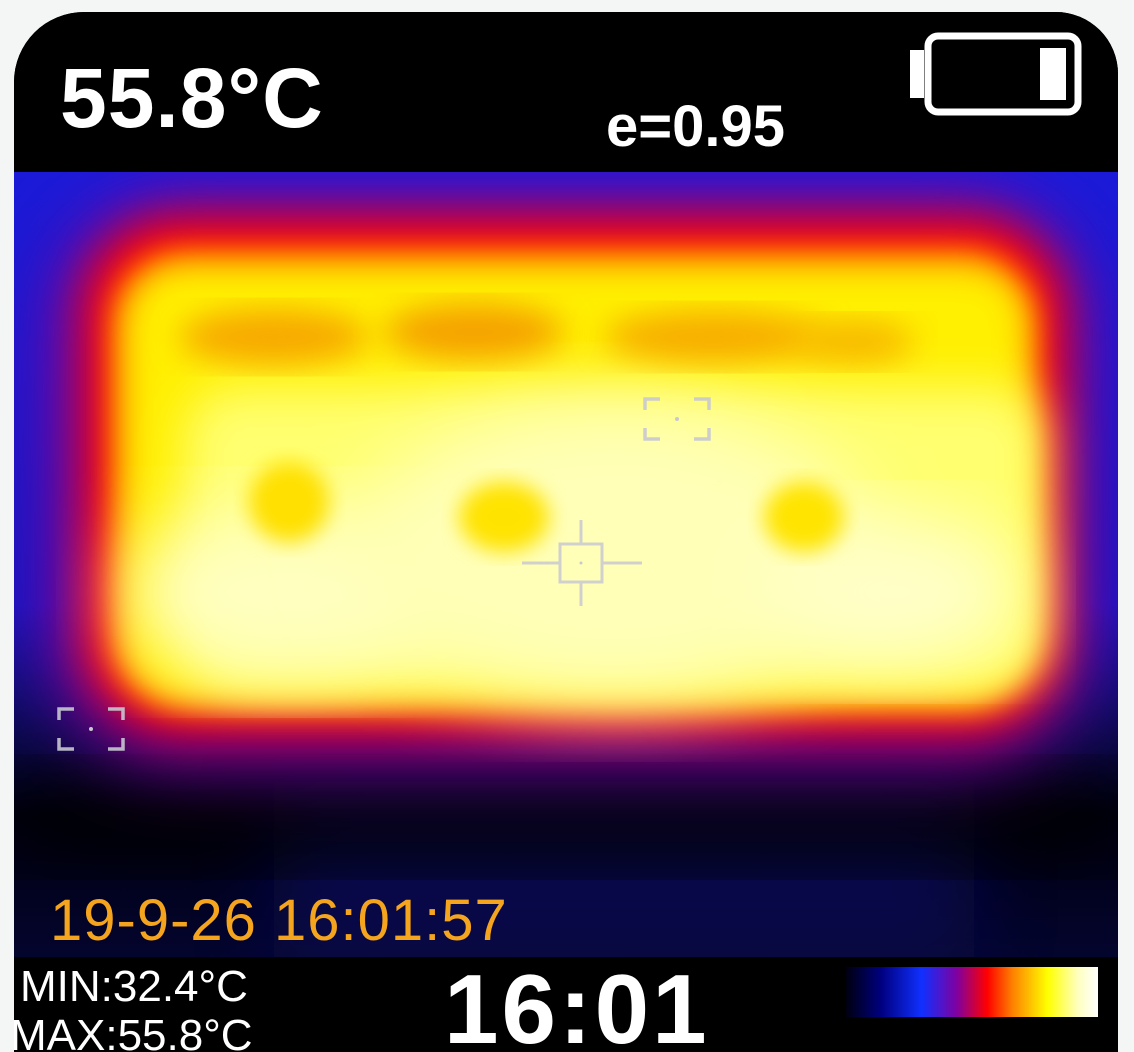  What do you see at coordinates (577, 1003) in the screenshot?
I see `clock-time: 16:01` at bounding box center [577, 1003].